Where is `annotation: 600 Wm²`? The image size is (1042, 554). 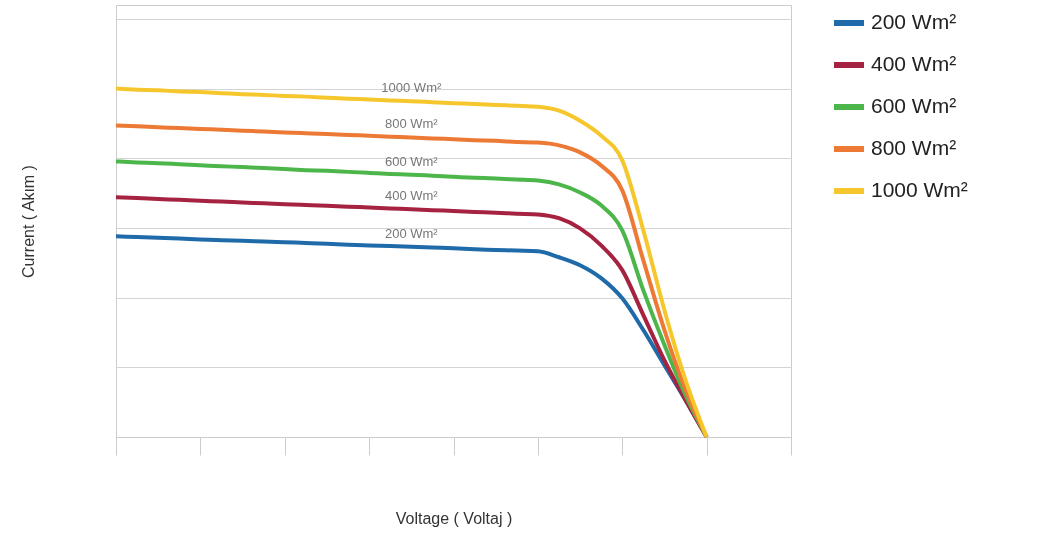
annotation: 600 Wm² is located at coordinates (411, 161).